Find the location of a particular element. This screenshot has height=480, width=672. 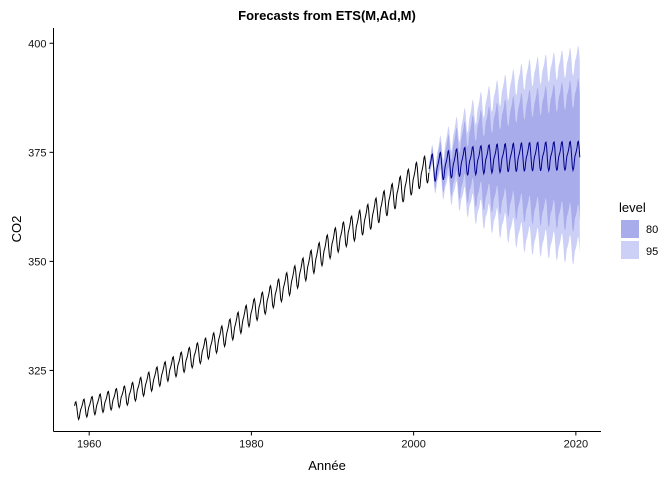

chart-title: Forecasts from ETS(M,Ad,M) is located at coordinates (327, 15).